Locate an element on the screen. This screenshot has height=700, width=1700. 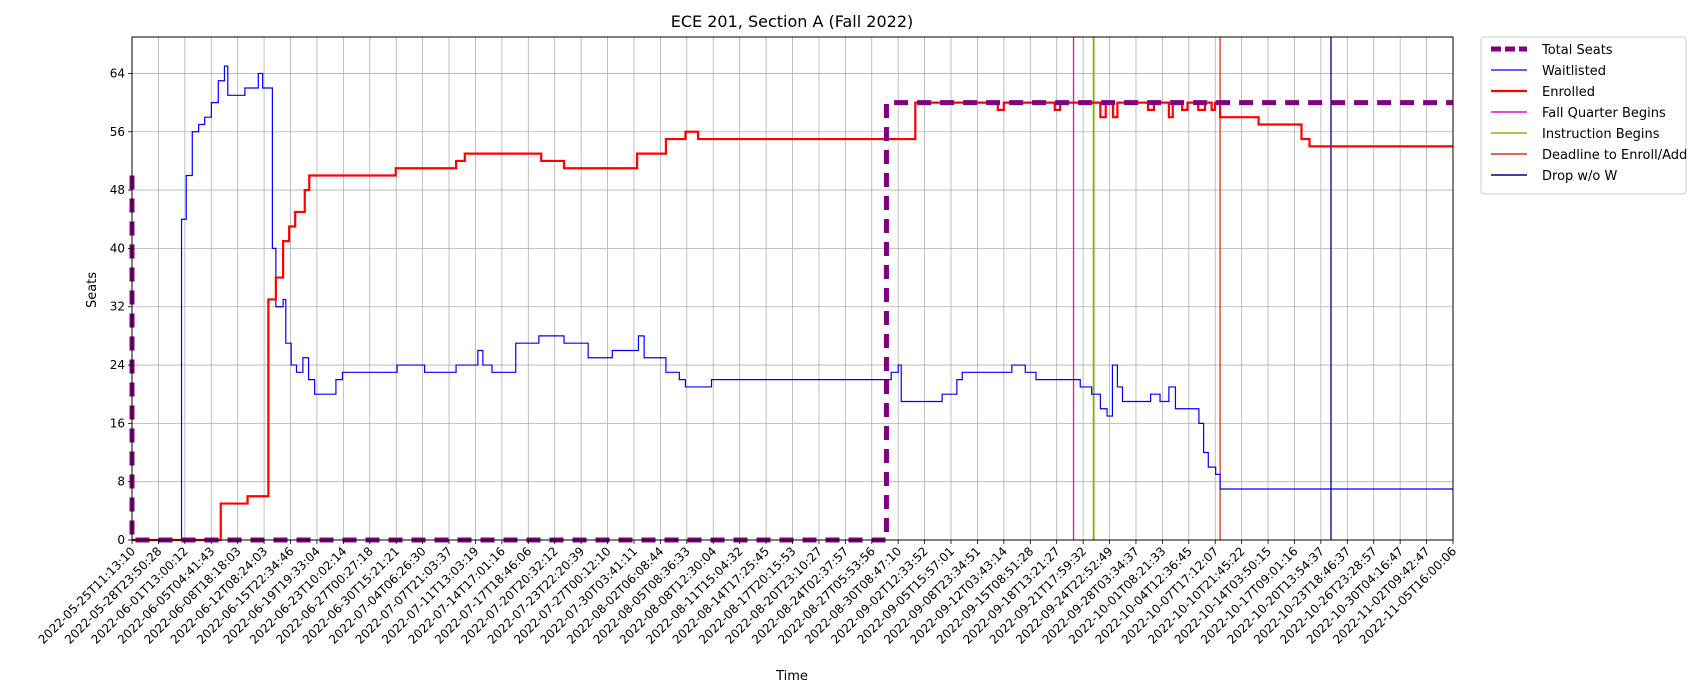
y-tick-label: 16 is located at coordinates (117, 423).